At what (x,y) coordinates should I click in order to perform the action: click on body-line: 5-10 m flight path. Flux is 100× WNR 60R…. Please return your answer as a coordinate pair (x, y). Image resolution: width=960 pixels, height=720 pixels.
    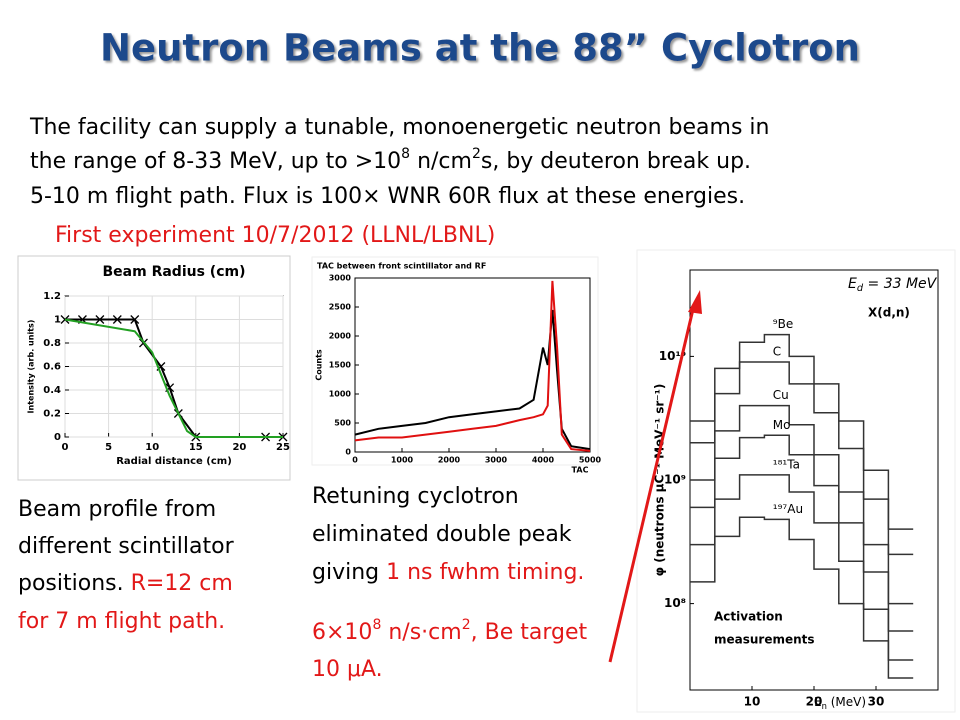
    Looking at the image, I should click on (387, 196).